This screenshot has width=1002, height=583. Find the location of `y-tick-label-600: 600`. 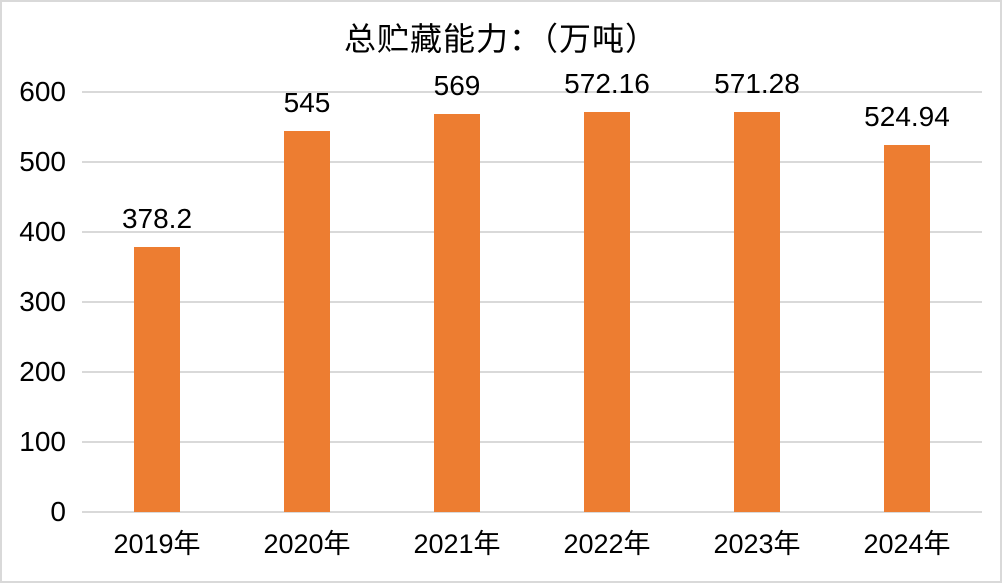

y-tick-label-600: 600 is located at coordinates (42, 91).